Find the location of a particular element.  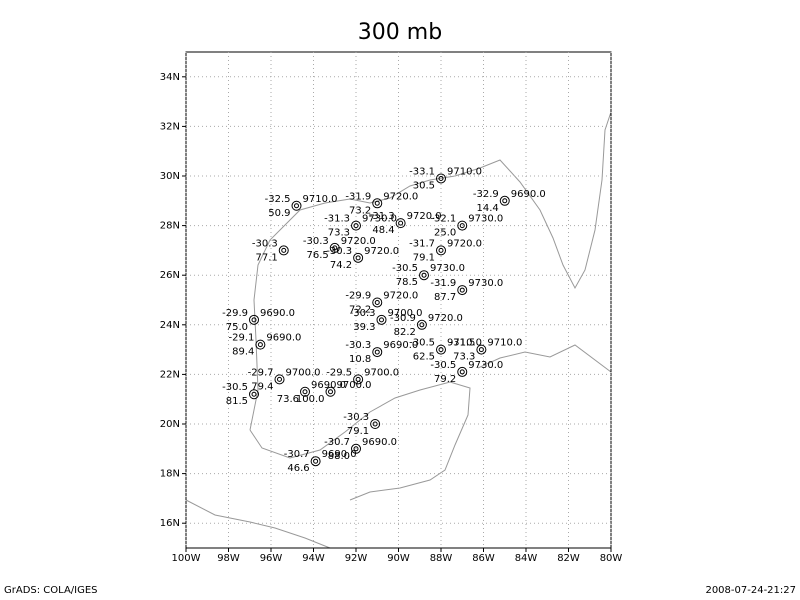

station-temperature: -29.1 is located at coordinates (242, 338).